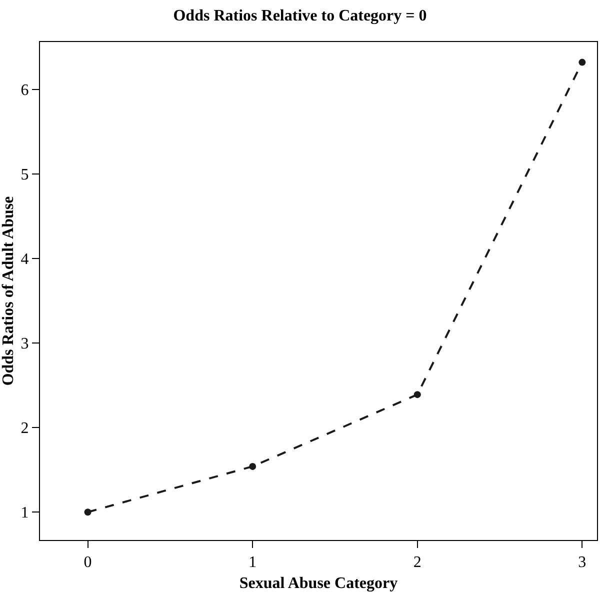  I want to click on y-tick-label: 5, so click(24, 175).